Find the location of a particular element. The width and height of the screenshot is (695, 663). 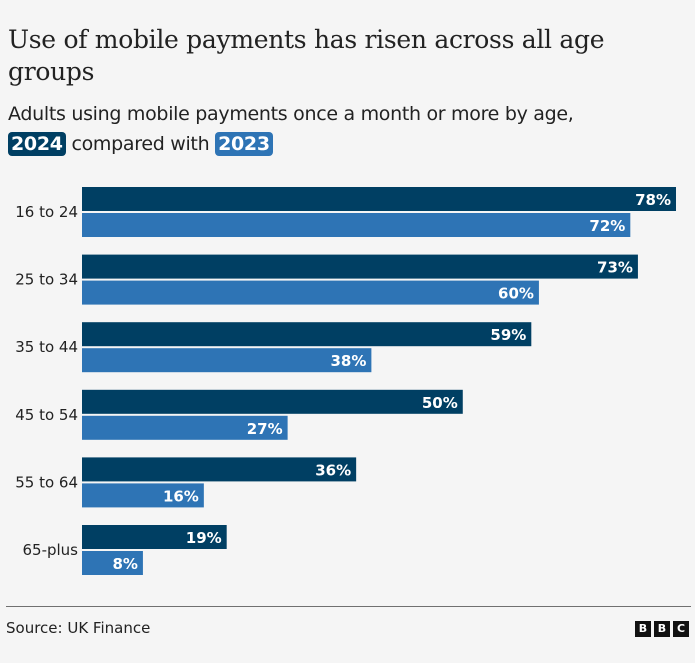

legend-2024: 2024 is located at coordinates (37, 144).